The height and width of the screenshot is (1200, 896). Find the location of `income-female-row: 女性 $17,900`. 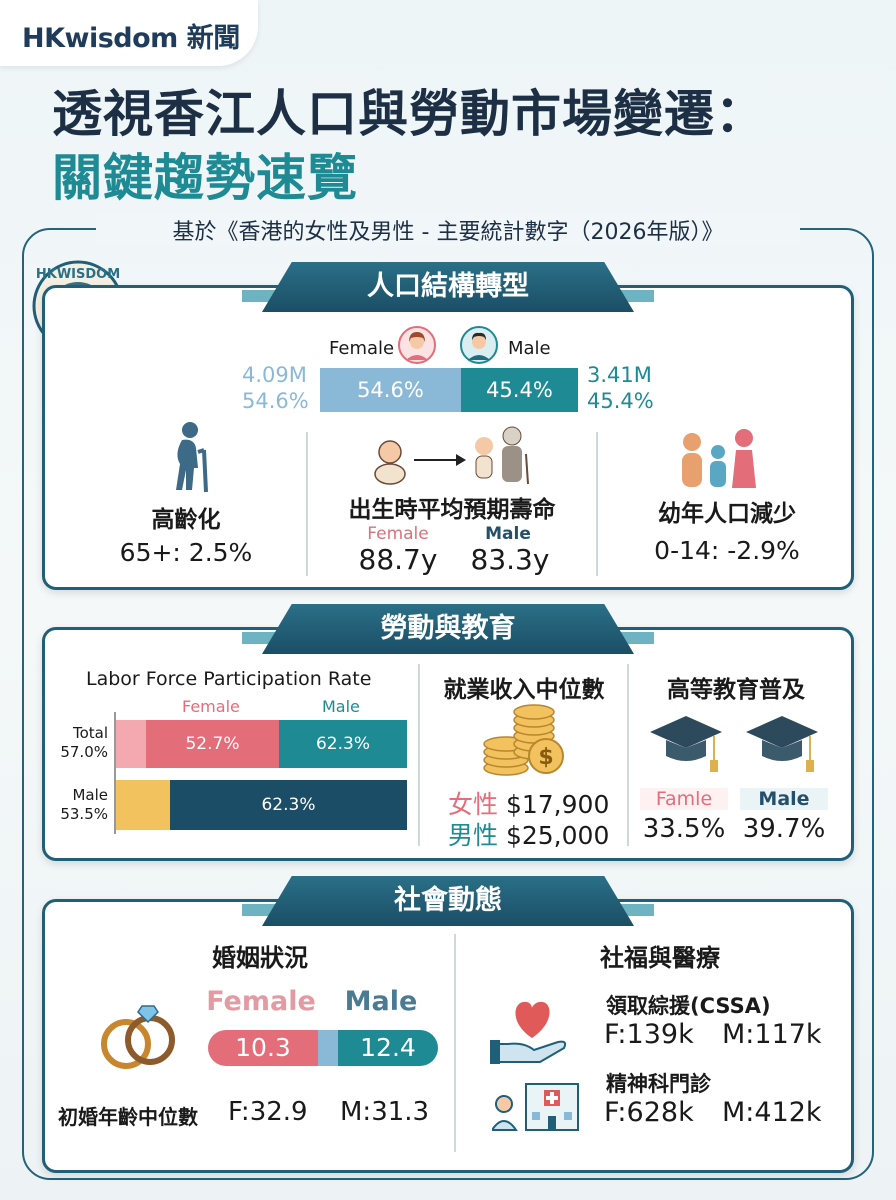

income-female-row: 女性 $17,900 is located at coordinates (528, 803).